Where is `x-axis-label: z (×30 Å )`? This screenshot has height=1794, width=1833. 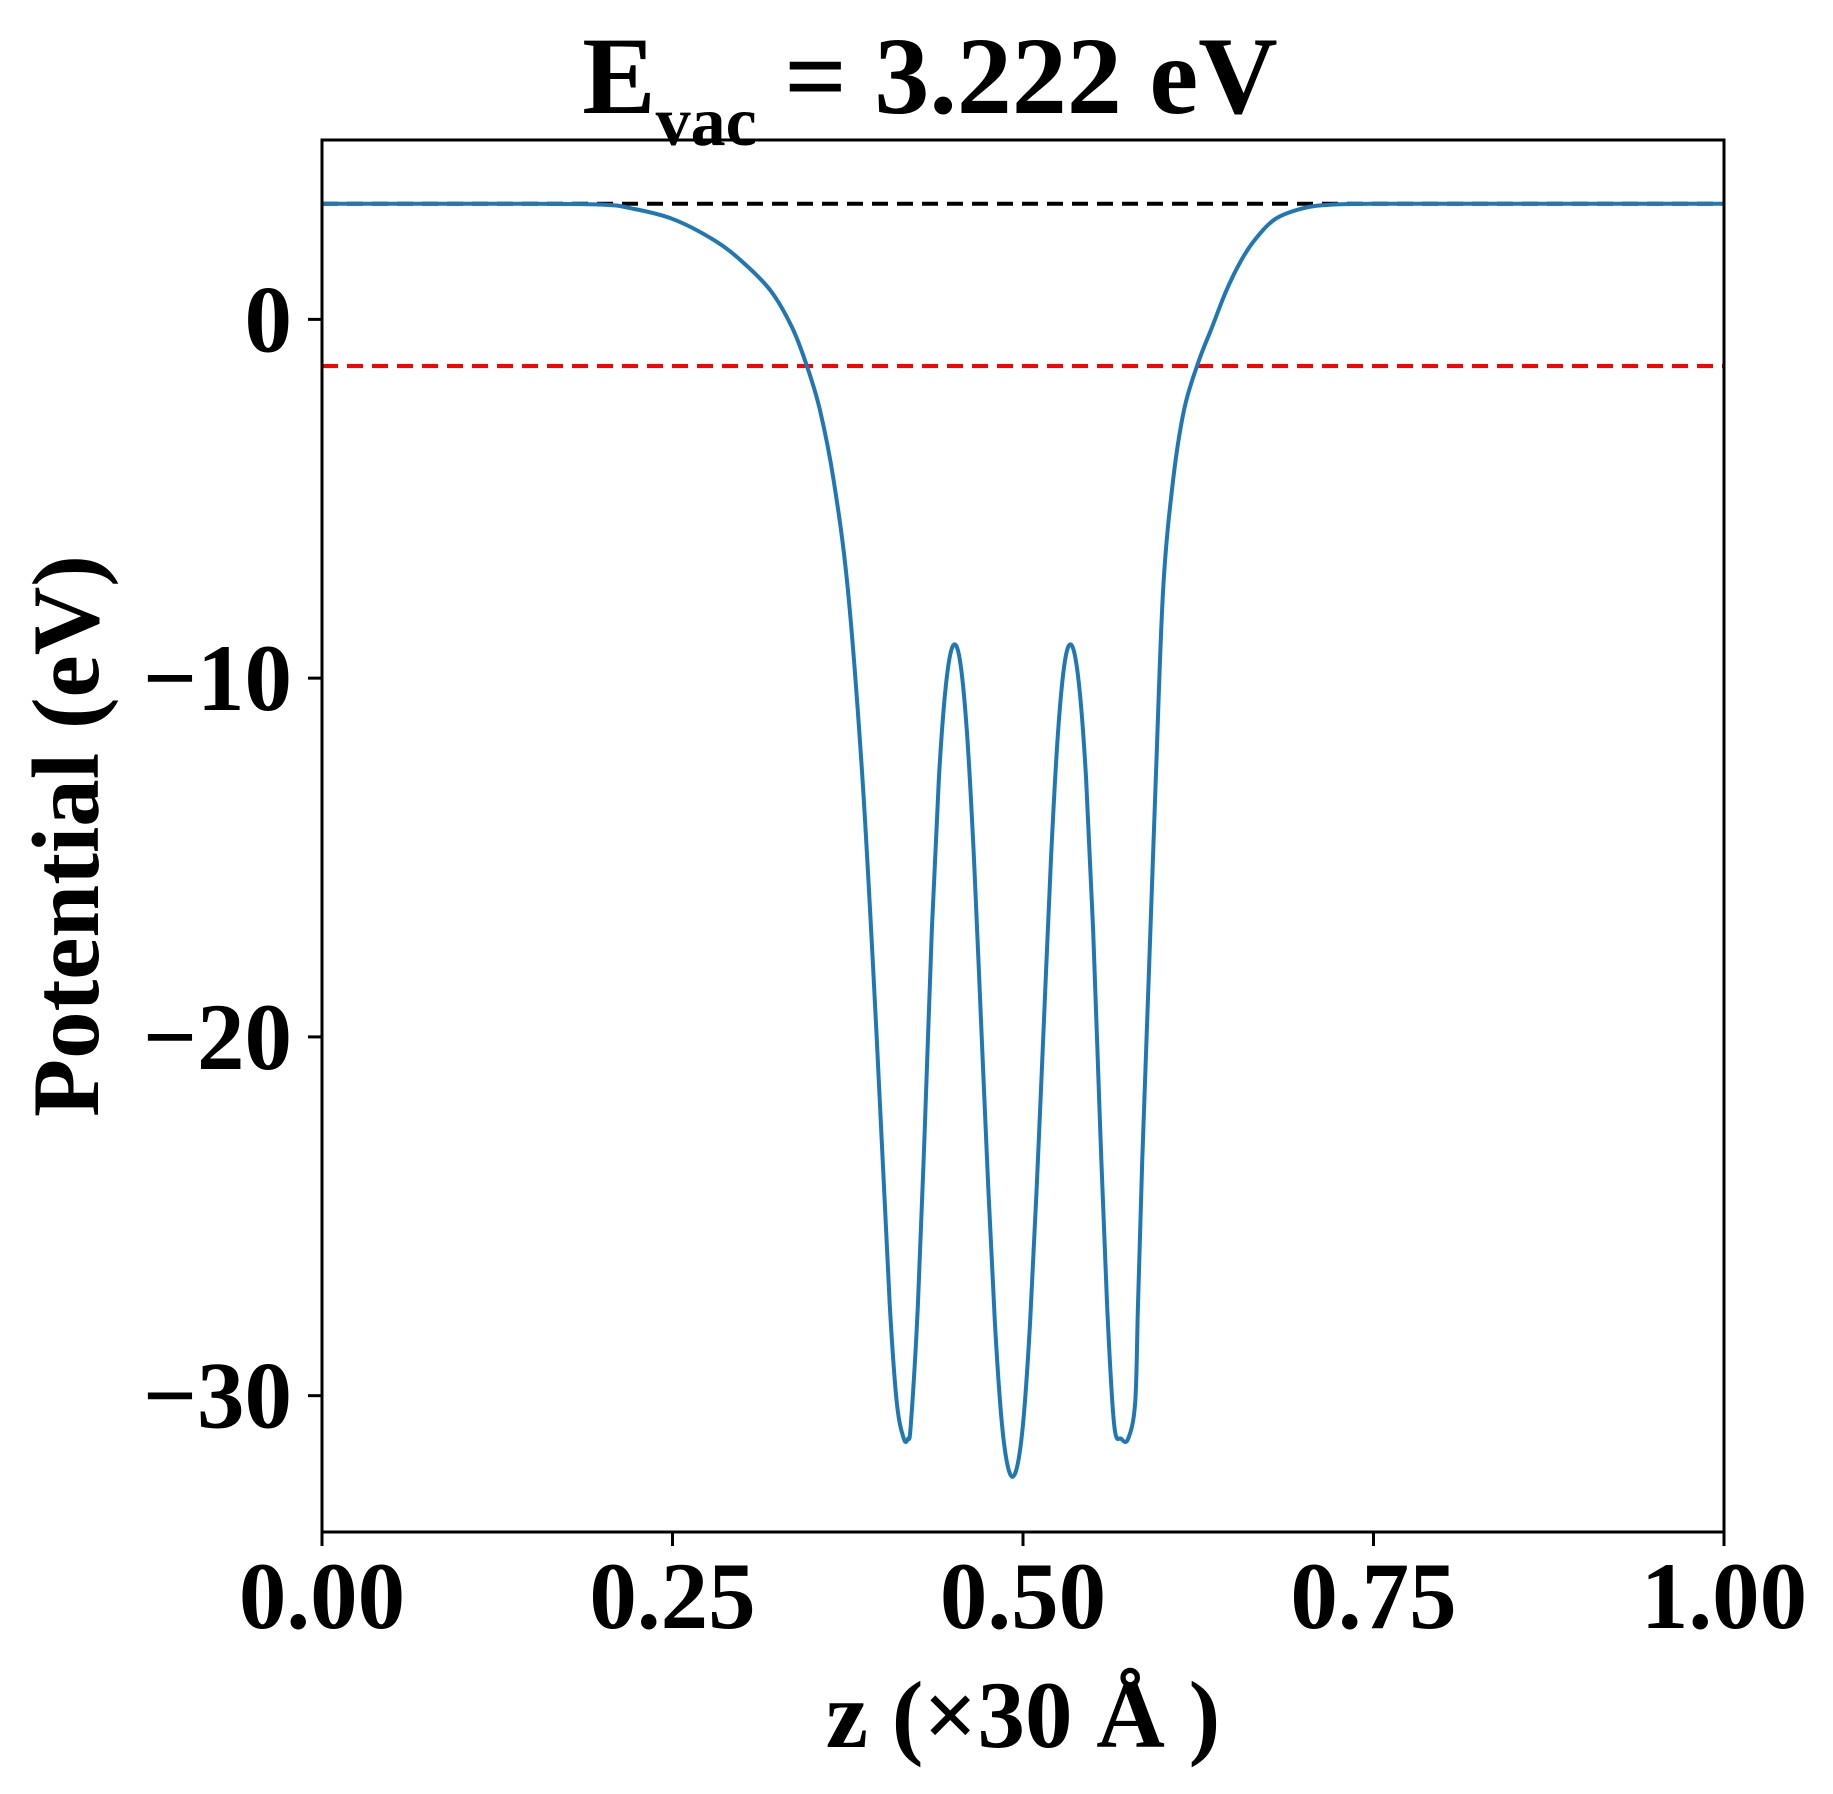
x-axis-label: z (×30 Å ) is located at coordinates (1023, 1715).